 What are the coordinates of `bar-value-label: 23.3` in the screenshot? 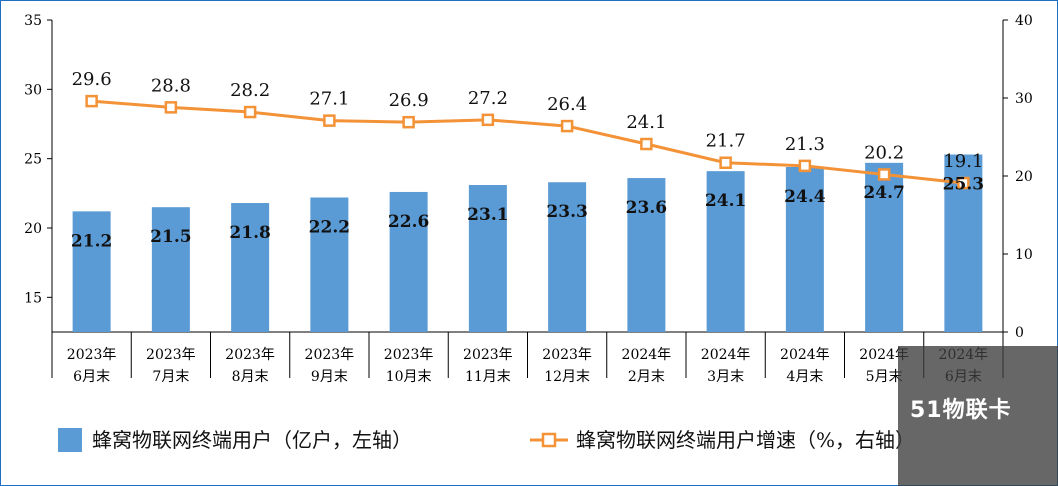 It's located at (566, 212).